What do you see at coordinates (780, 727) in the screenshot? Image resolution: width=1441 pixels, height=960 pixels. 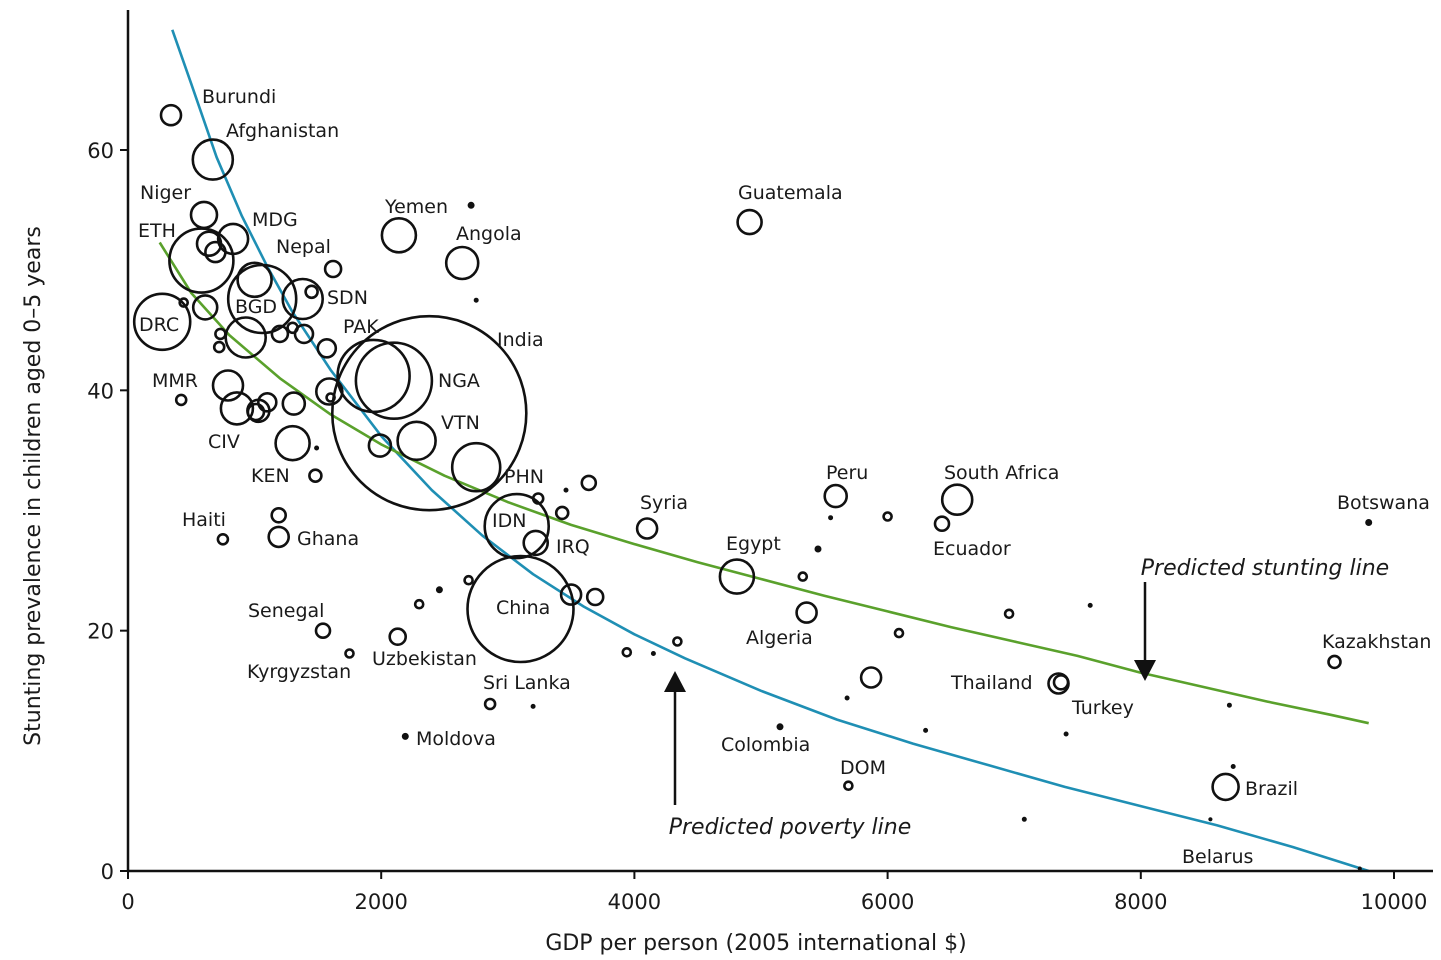 I see `point-colombia` at bounding box center [780, 727].